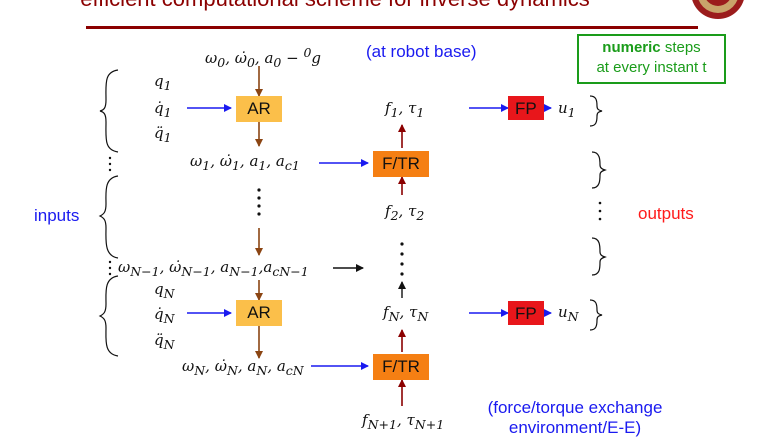 This screenshot has width=758, height=441. I want to click on numeric-steps-note: numeric steps at every instant t, so click(651, 59).